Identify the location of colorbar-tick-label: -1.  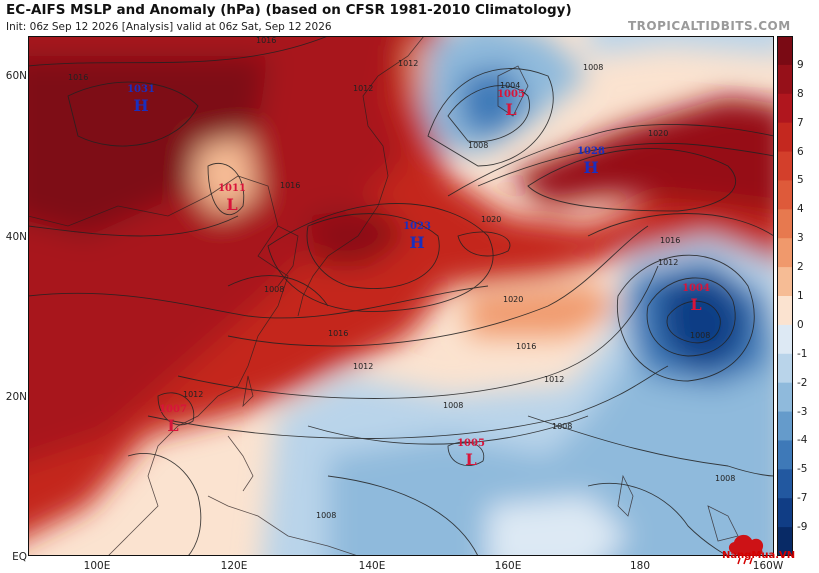
(802, 353).